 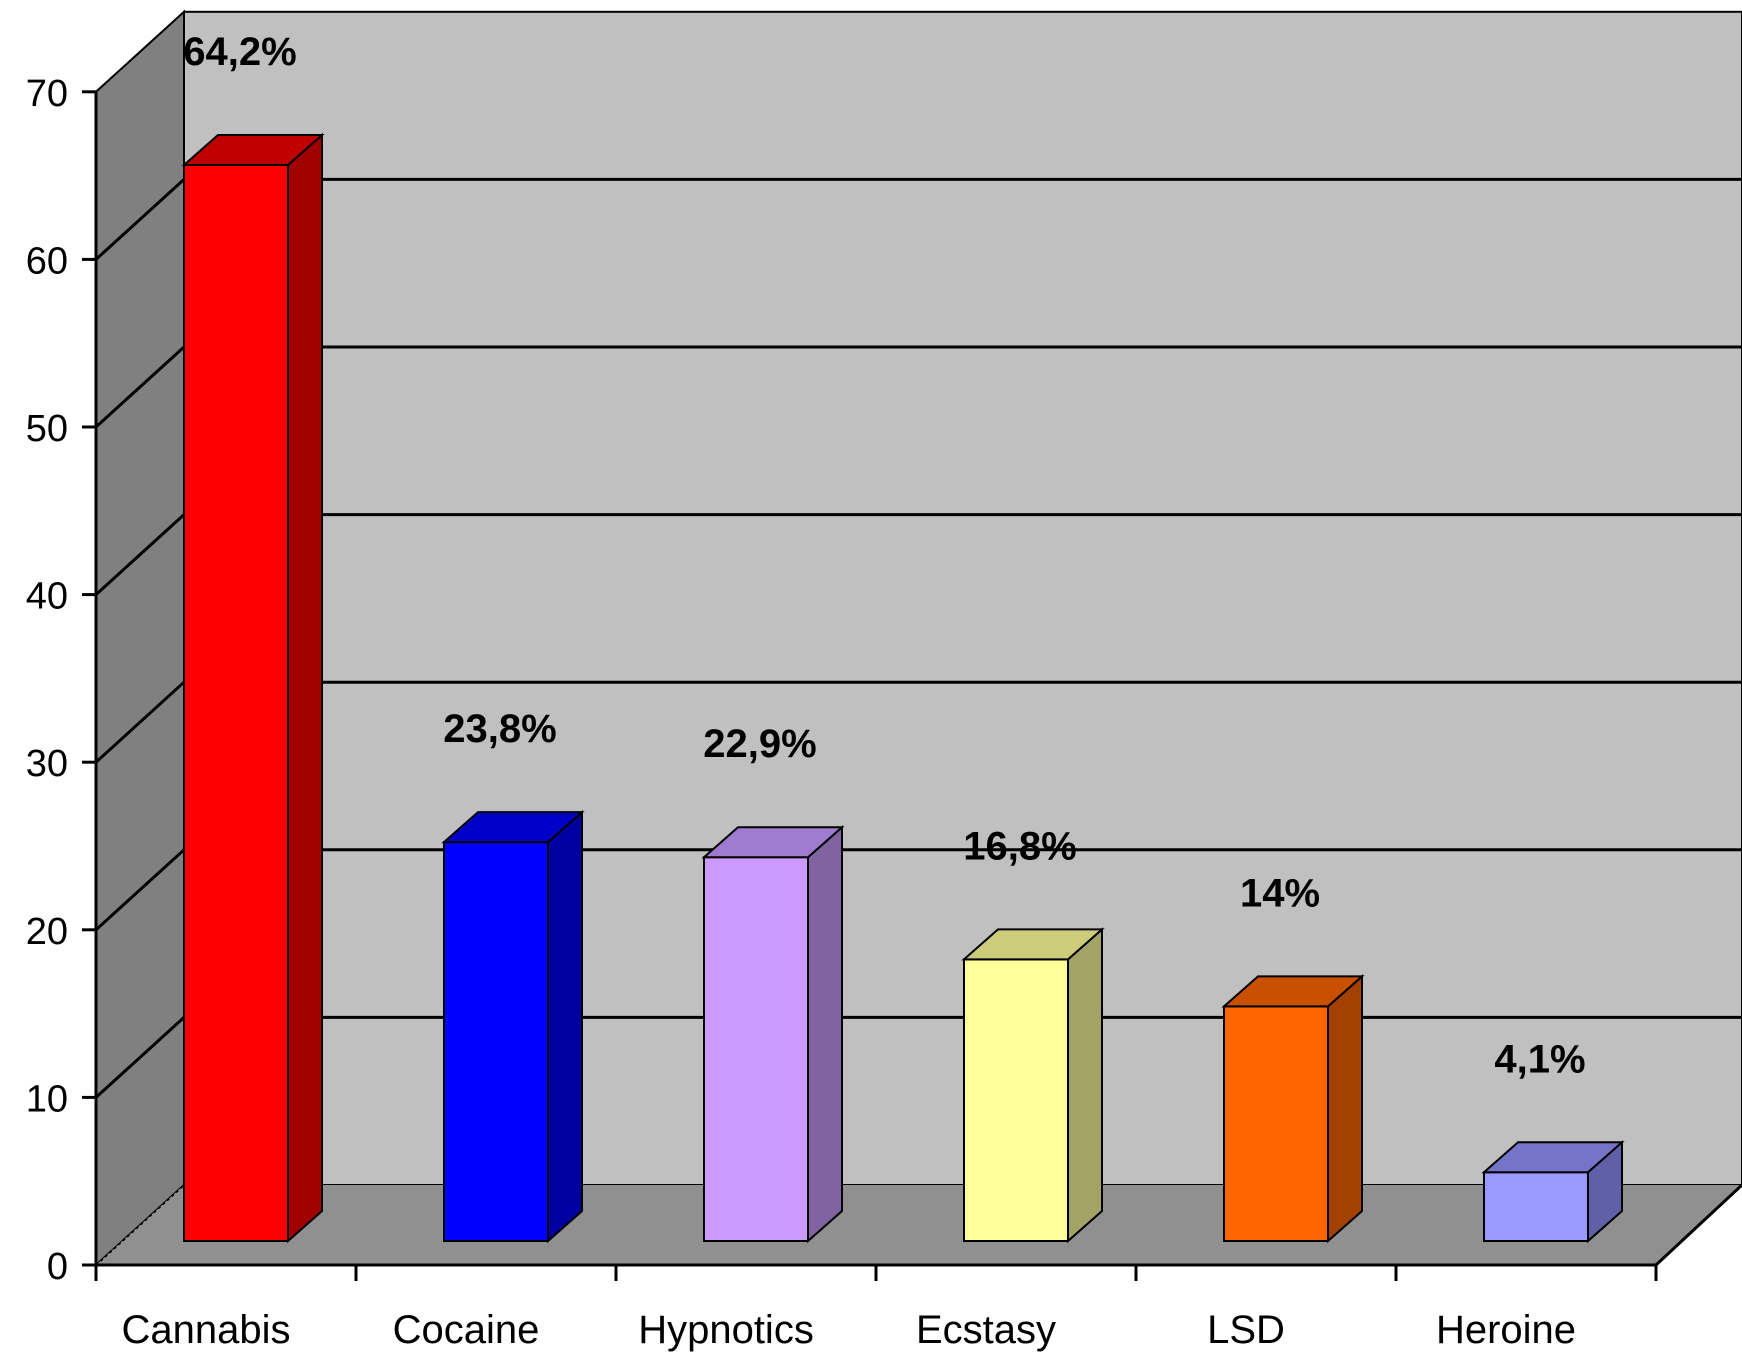 What do you see at coordinates (47, 1099) in the screenshot?
I see `y-tick-label: 10` at bounding box center [47, 1099].